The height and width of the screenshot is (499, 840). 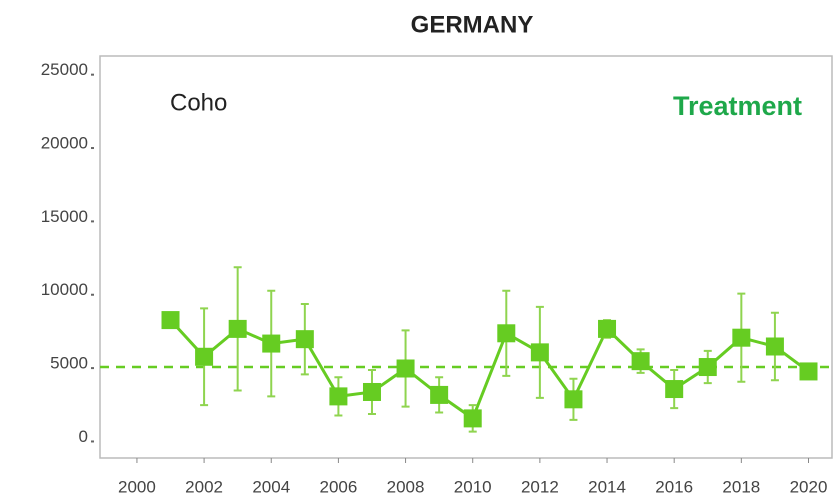 What do you see at coordinates (64, 289) in the screenshot?
I see `y-tick-label: 10000` at bounding box center [64, 289].